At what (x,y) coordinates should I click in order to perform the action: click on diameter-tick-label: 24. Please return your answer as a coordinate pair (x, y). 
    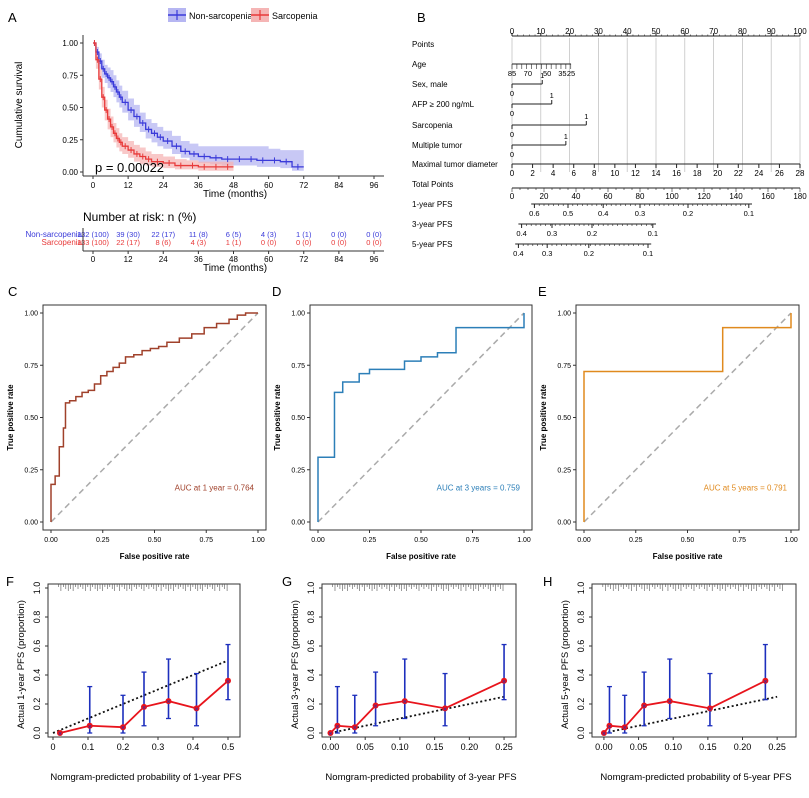
    Looking at the image, I should click on (758, 173).